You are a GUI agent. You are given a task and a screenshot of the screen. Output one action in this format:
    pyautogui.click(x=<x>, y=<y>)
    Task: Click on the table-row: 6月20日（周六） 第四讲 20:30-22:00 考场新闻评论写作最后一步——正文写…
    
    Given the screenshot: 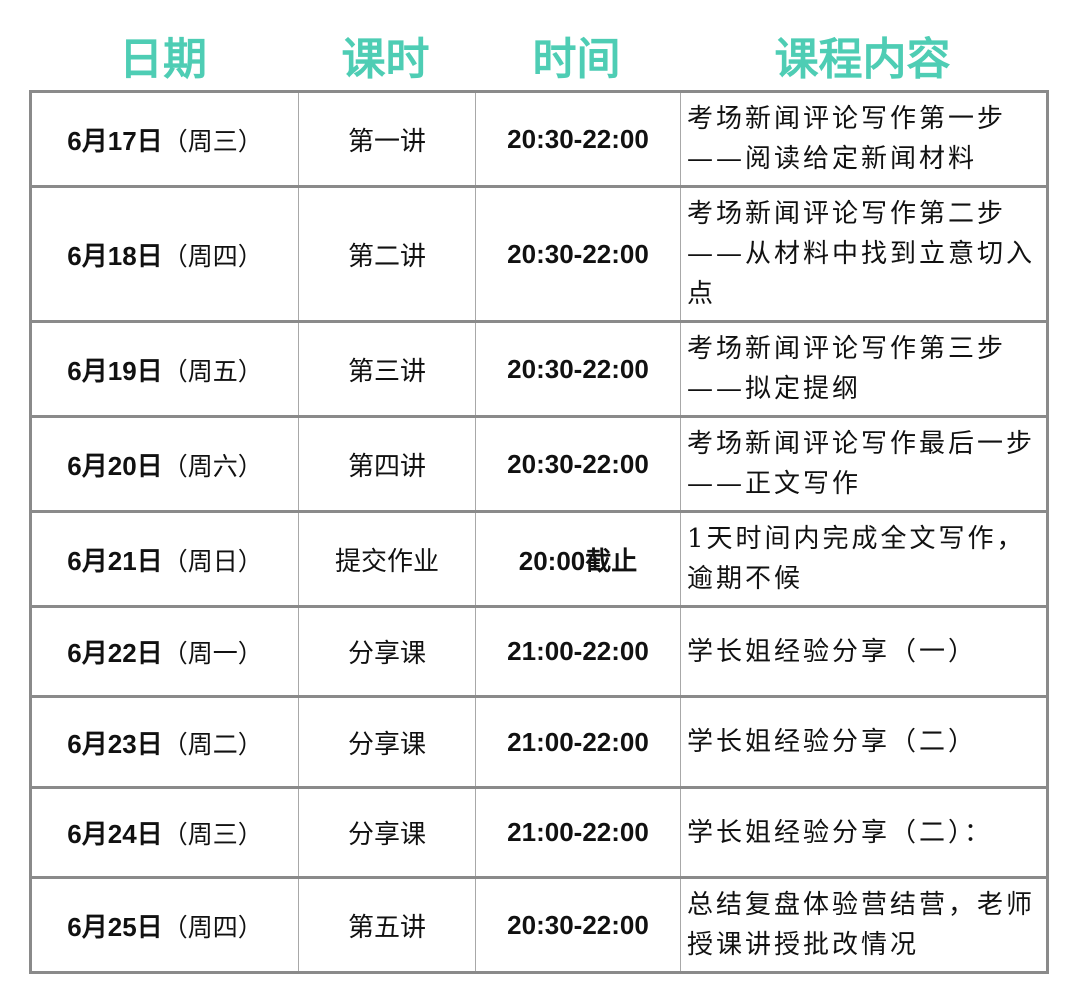 What is the action you would take?
    pyautogui.click(x=539, y=464)
    